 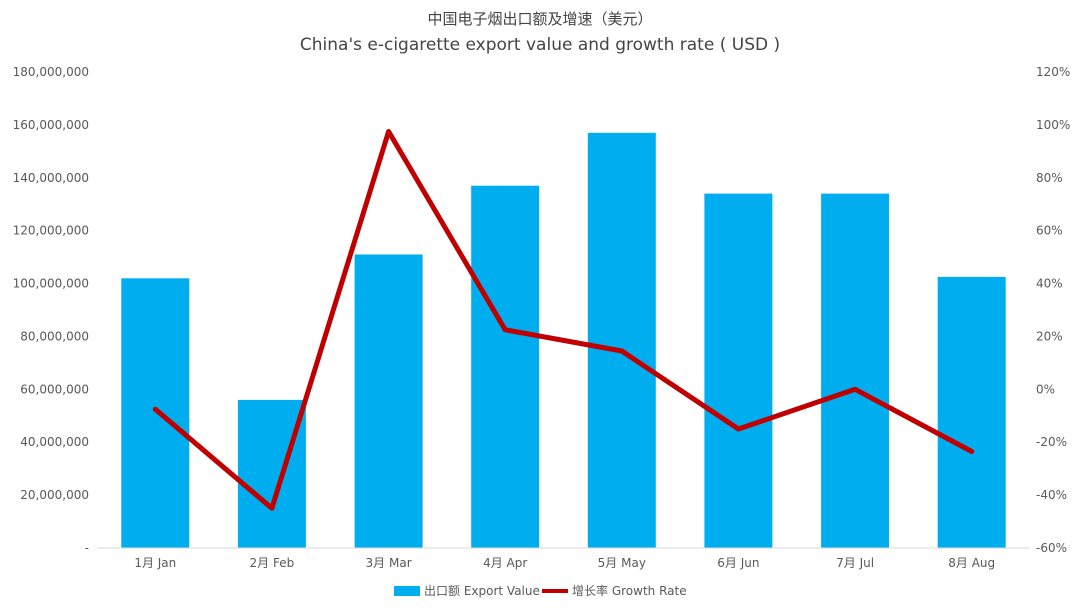 What do you see at coordinates (482, 591) in the screenshot?
I see `legend-label-export-value: 出口额 Export Value` at bounding box center [482, 591].